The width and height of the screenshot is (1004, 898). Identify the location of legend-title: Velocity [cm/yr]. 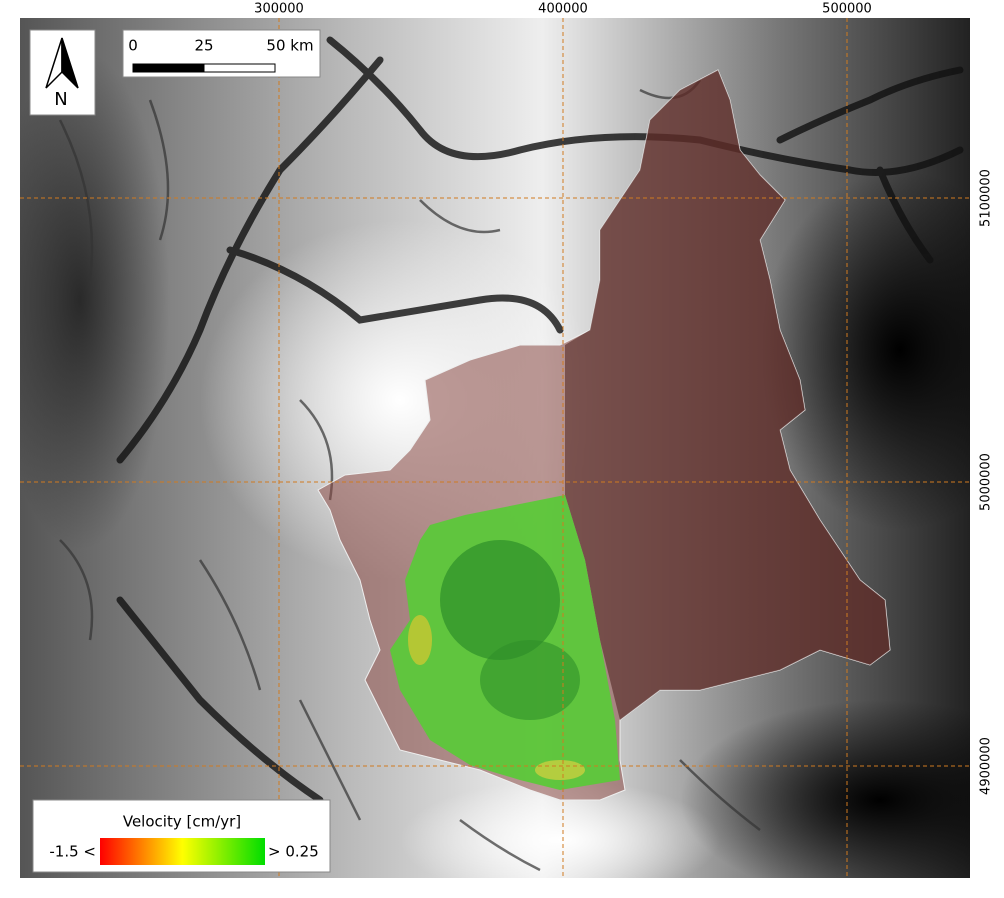
(182, 822).